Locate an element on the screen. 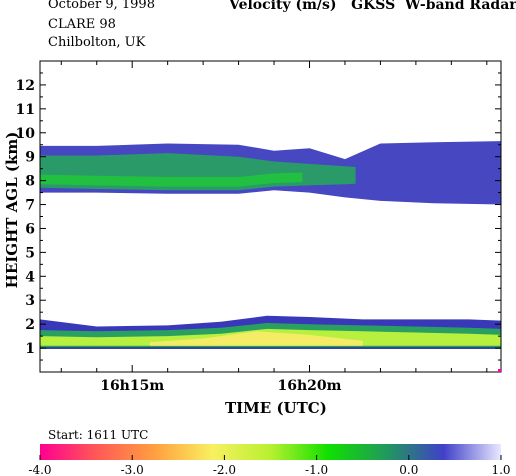  colorbar-tick-label: -3.0 is located at coordinates (132, 469).